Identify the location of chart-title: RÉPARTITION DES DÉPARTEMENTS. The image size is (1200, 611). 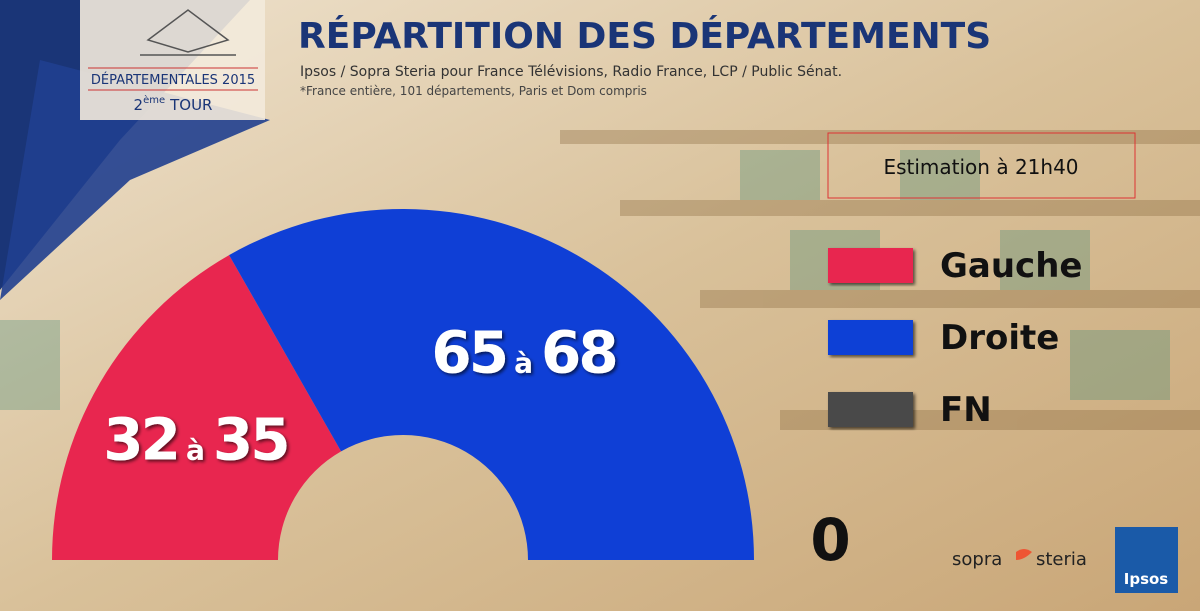
(644, 36).